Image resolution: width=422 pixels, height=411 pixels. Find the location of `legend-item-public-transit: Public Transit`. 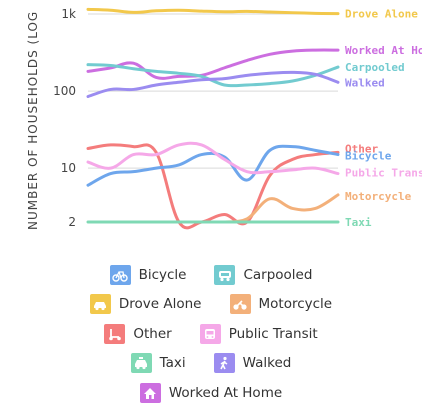

legend-item-public-transit: Public Transit is located at coordinates (258, 333).